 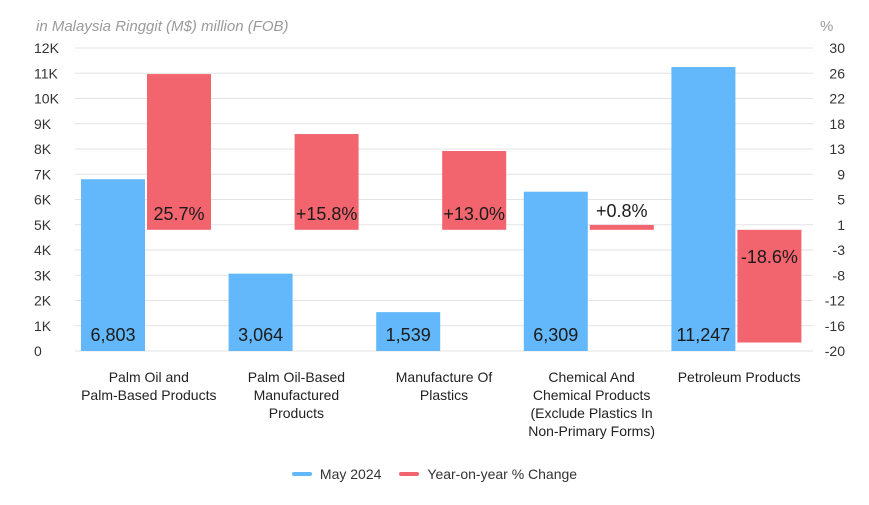 I want to click on legend-label-yoy-change: Year-on-year % Change, so click(x=502, y=474).